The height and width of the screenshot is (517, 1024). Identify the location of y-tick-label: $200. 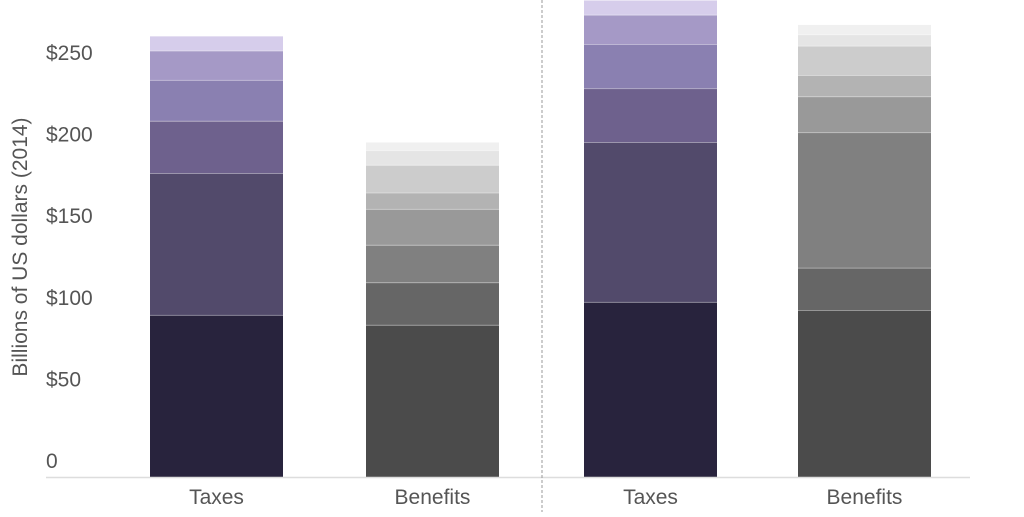
(69, 135).